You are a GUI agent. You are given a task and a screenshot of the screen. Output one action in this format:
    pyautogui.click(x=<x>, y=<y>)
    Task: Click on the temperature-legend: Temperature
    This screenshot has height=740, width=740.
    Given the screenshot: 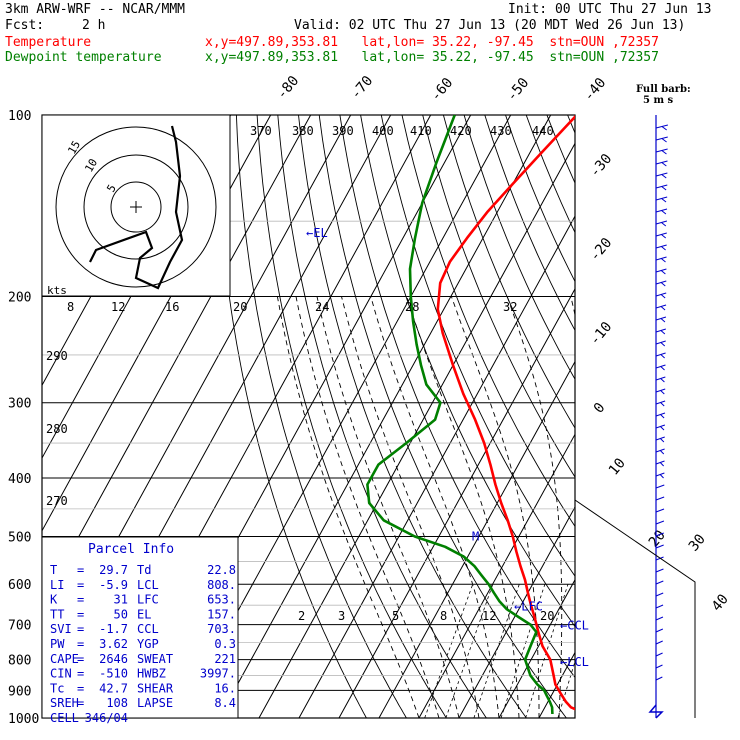 What is the action you would take?
    pyautogui.click(x=48, y=42)
    